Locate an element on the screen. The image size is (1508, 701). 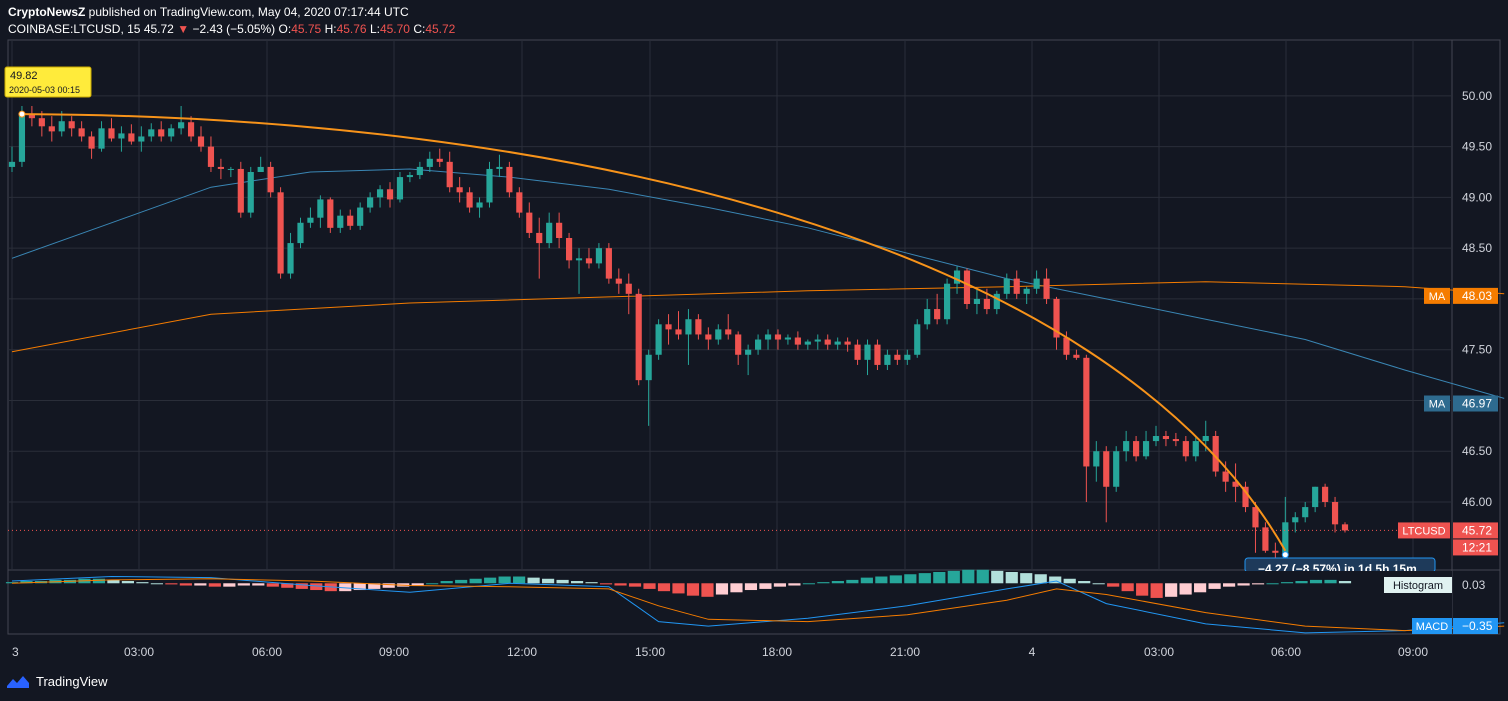
ltcusd-name: LTCUSD is located at coordinates (1423, 531).